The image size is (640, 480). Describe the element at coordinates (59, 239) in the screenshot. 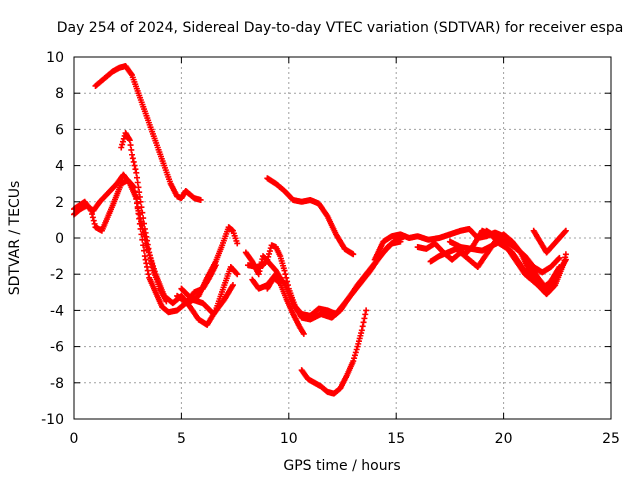

I see `y-tick-label: 0` at that location.